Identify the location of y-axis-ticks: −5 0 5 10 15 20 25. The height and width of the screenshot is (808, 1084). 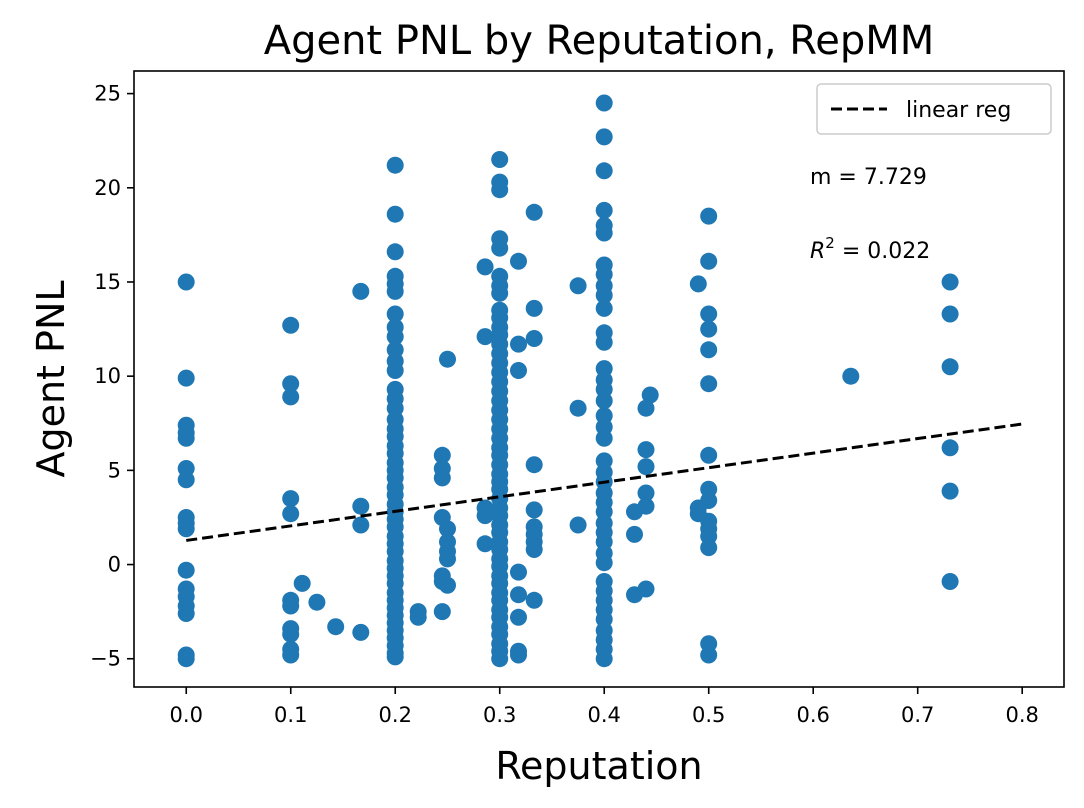
(112, 376).